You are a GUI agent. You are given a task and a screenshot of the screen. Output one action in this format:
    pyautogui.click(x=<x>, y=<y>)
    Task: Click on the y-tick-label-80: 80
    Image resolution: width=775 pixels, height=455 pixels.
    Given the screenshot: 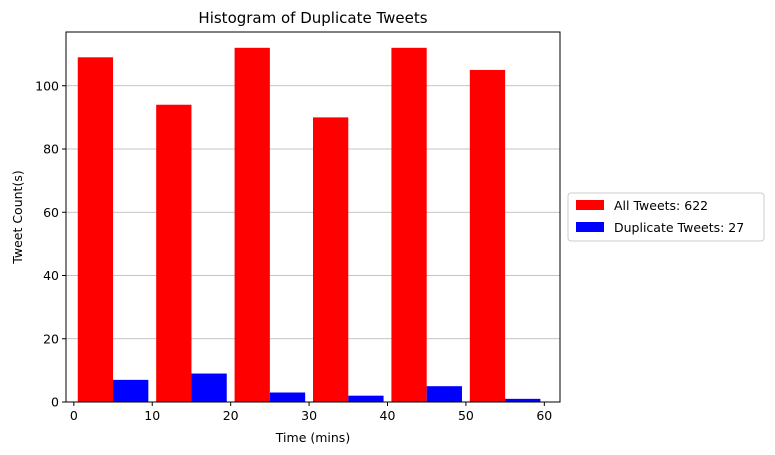 What is the action you would take?
    pyautogui.click(x=51, y=149)
    